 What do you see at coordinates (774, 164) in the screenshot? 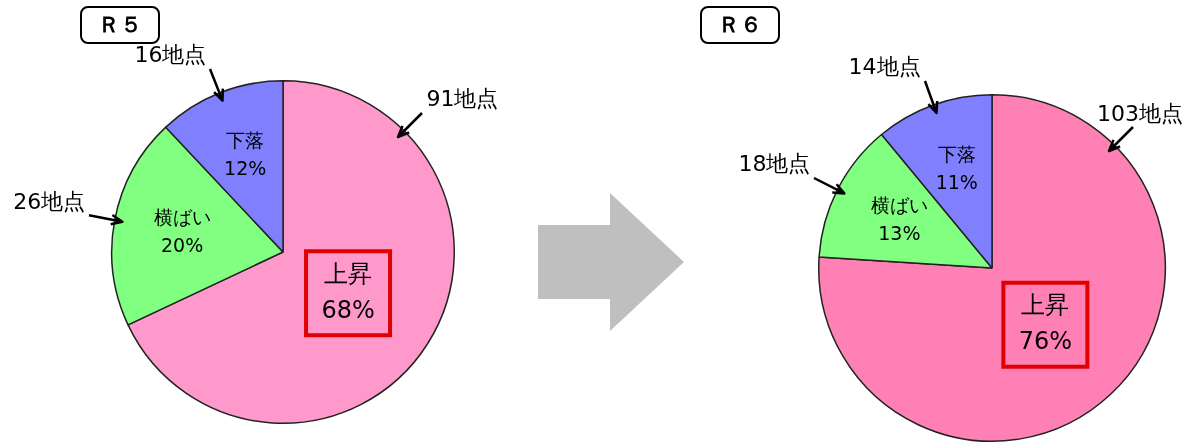
I see `text: 18地点` at bounding box center [774, 164].